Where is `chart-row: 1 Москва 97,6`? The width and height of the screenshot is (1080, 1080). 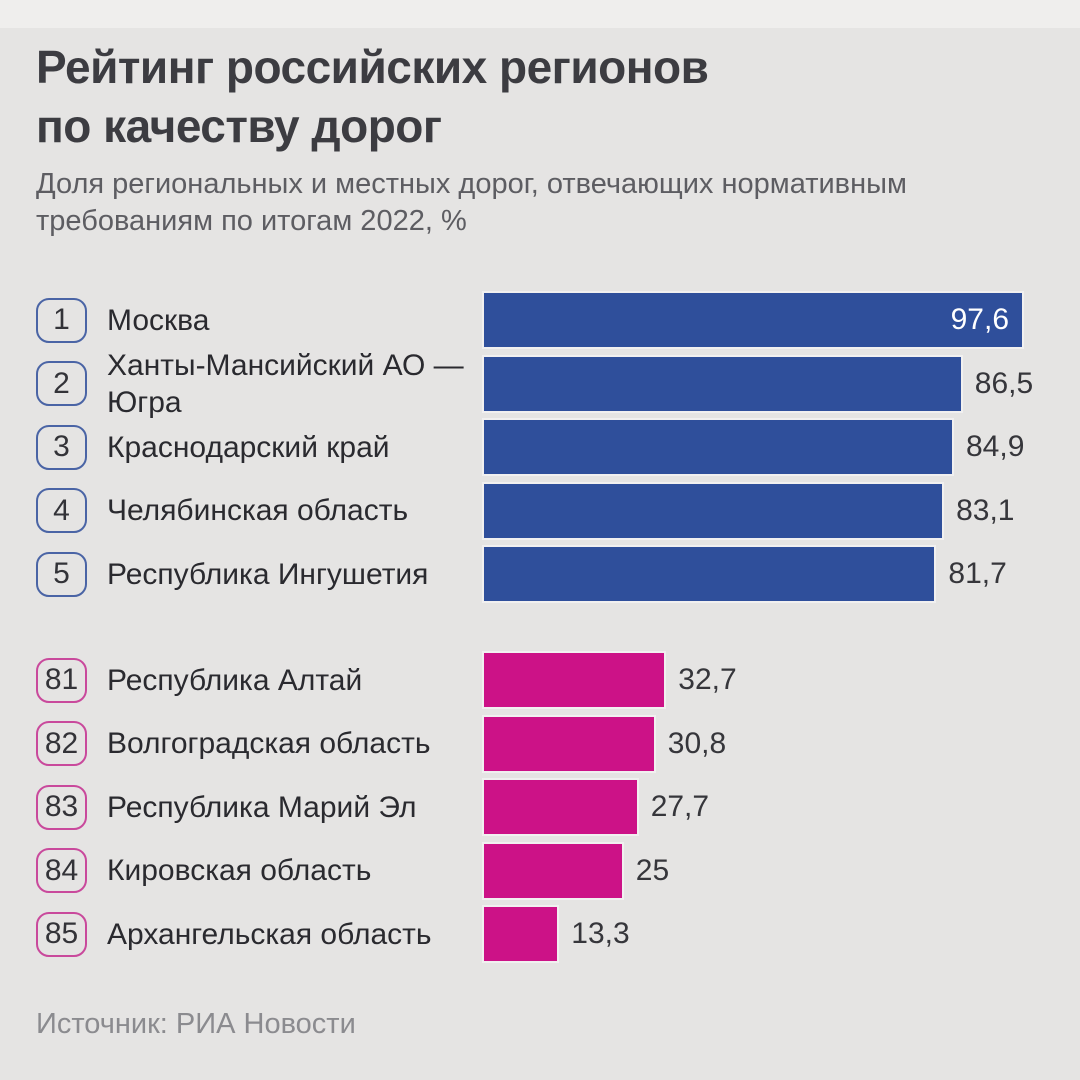 chart-row: 1 Москва 97,6 is located at coordinates (540, 320).